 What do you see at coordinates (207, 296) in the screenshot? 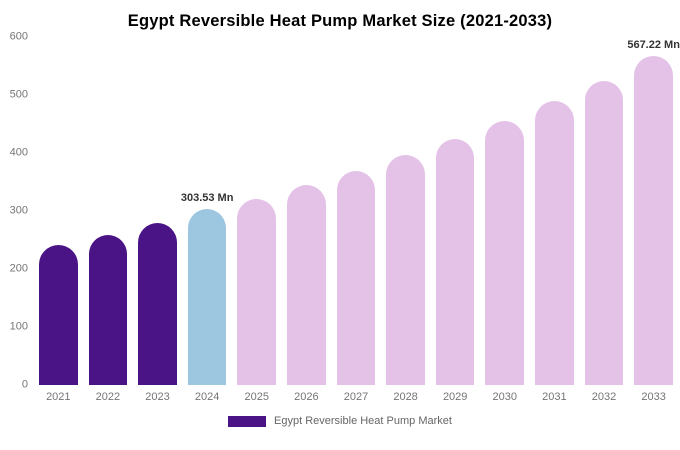
I see `bar-2024` at bounding box center [207, 296].